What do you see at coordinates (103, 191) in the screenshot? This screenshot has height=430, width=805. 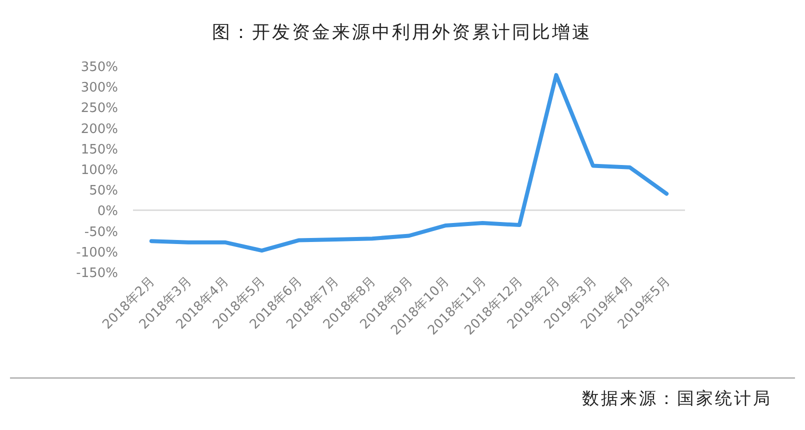 I see `y-tick-label: 50%` at bounding box center [103, 191].